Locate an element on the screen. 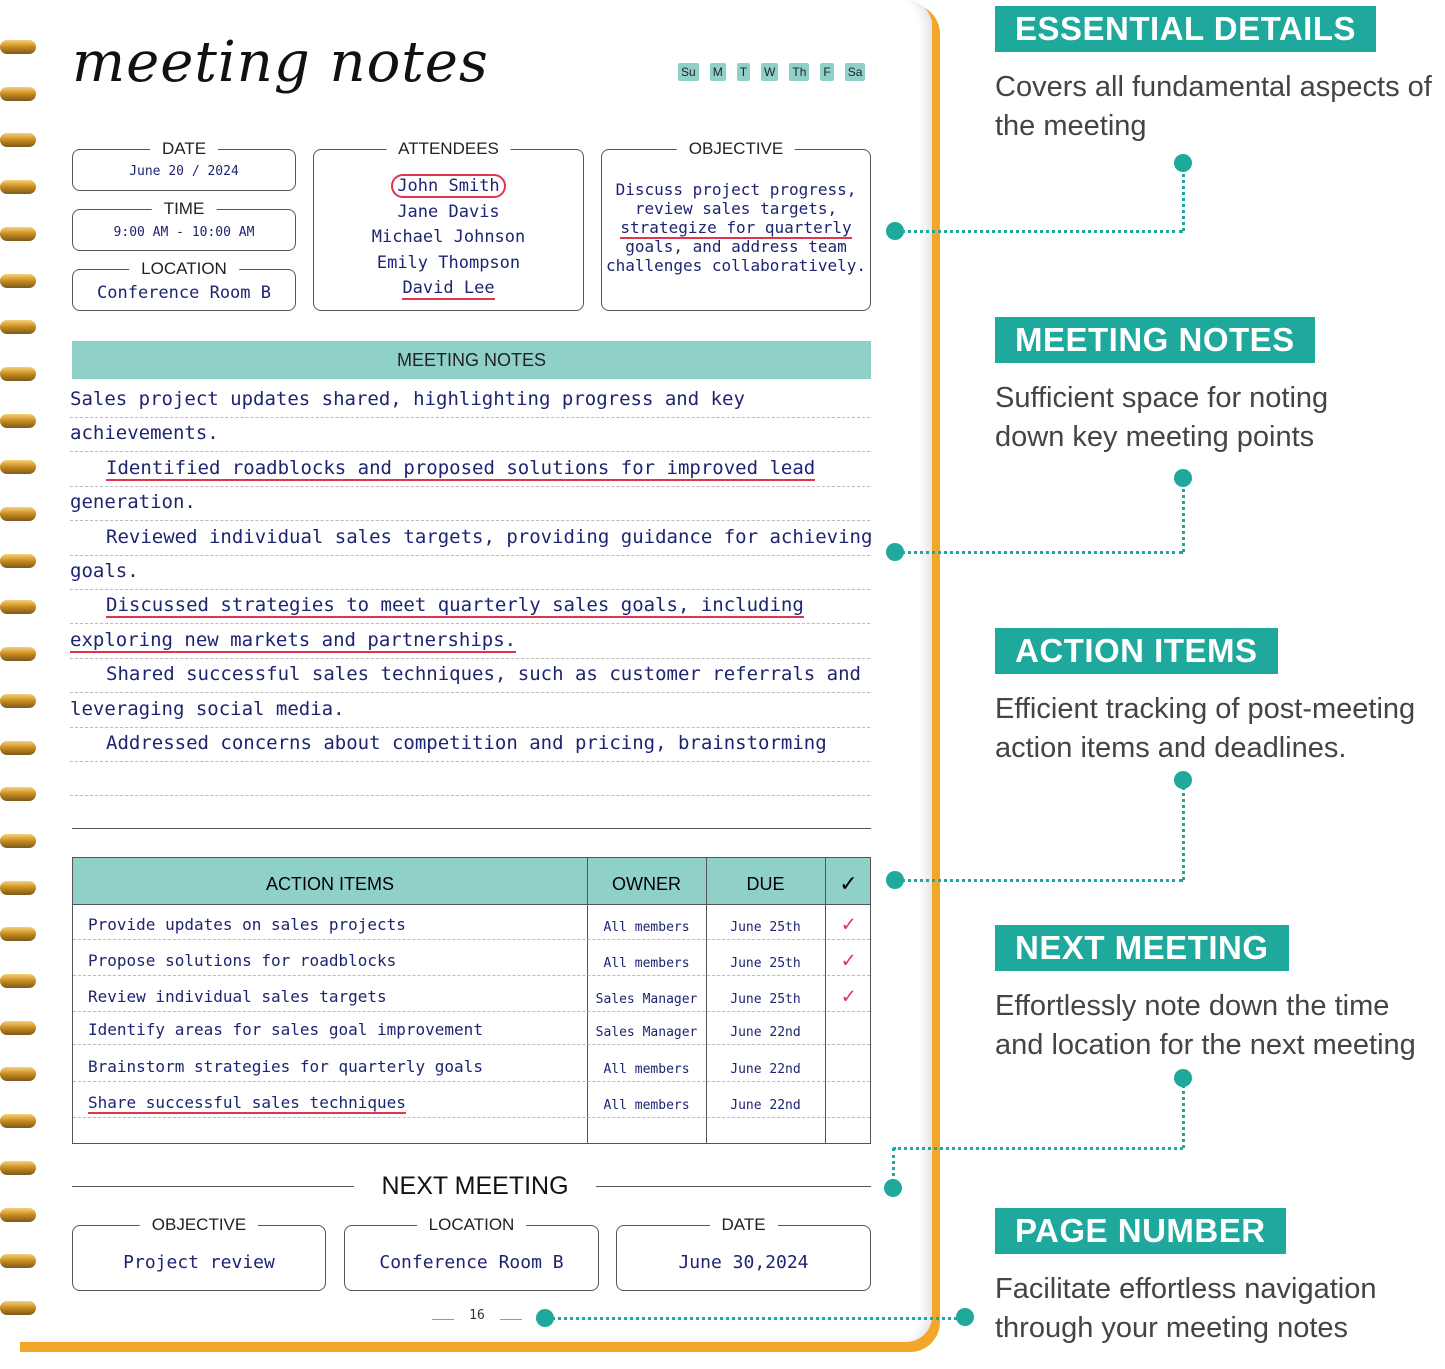 This screenshot has width=1445, height=1369. attendee: Emily Thompson is located at coordinates (448, 262).